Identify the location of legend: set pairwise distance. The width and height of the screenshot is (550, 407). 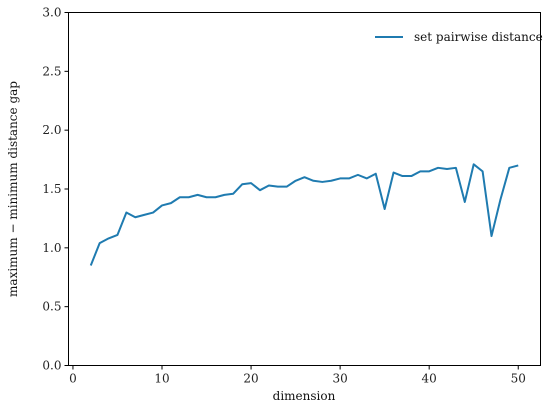
(459, 37).